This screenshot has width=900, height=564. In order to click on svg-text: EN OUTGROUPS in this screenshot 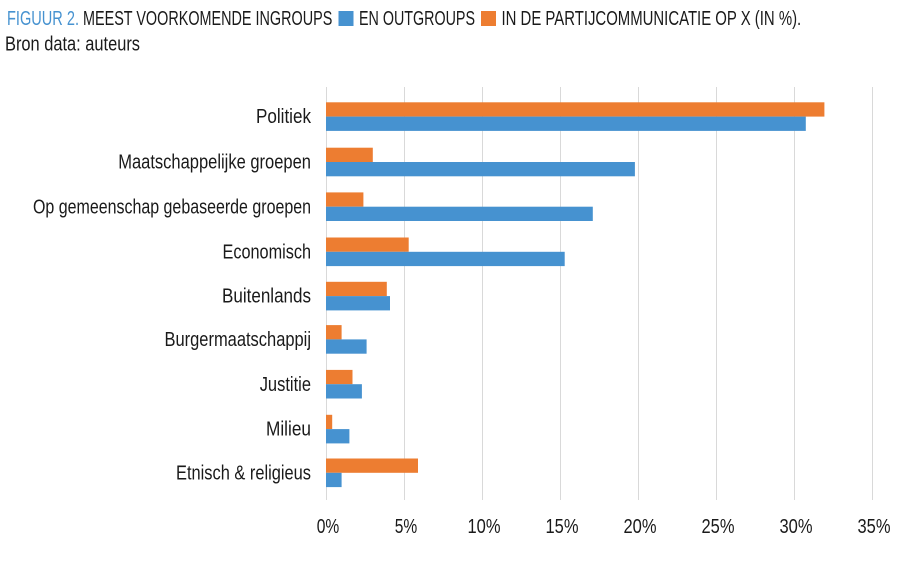, I will do `click(417, 19)`.